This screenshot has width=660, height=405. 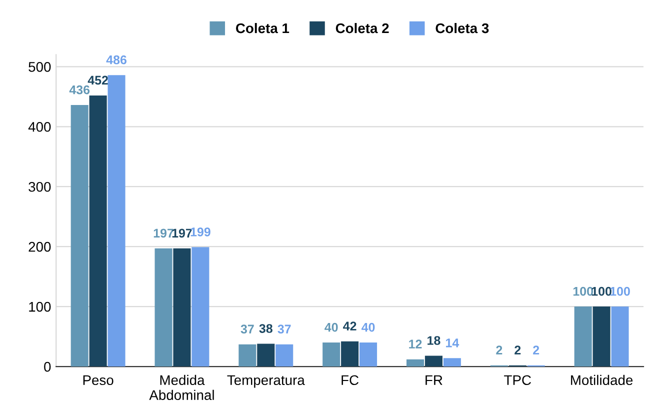 I want to click on y-tick-label: 0, so click(x=47, y=367).